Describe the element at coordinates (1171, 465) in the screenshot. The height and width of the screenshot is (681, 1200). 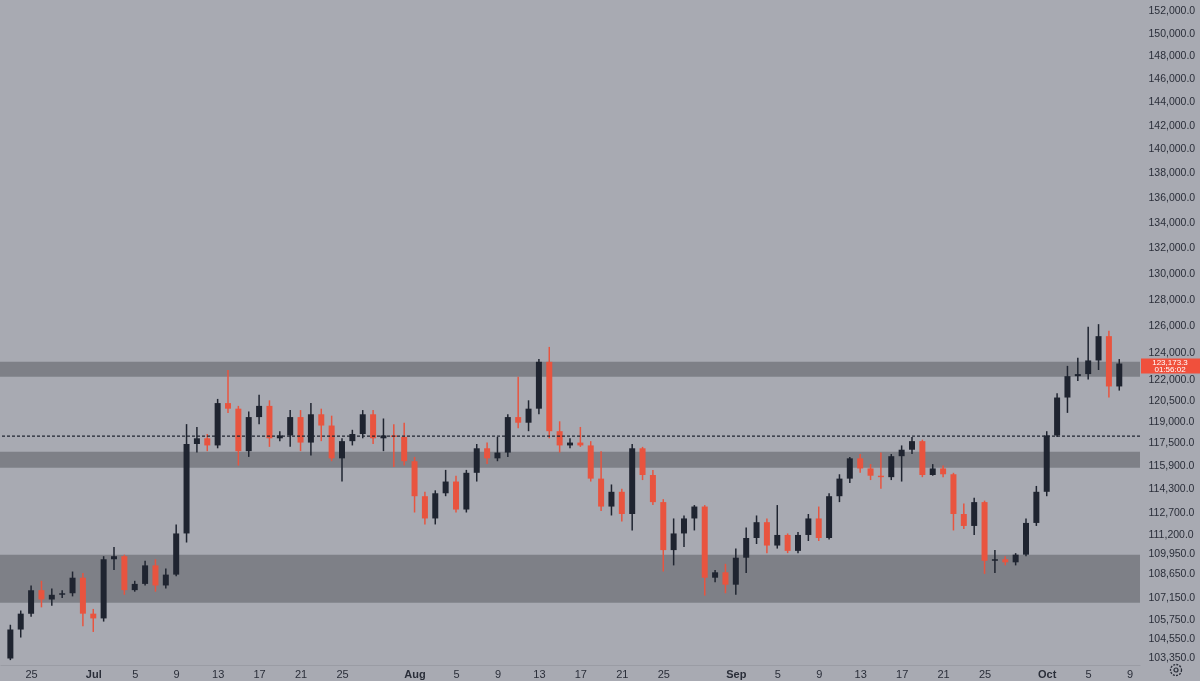
I see `y-tick-label: 115,900.0` at that location.